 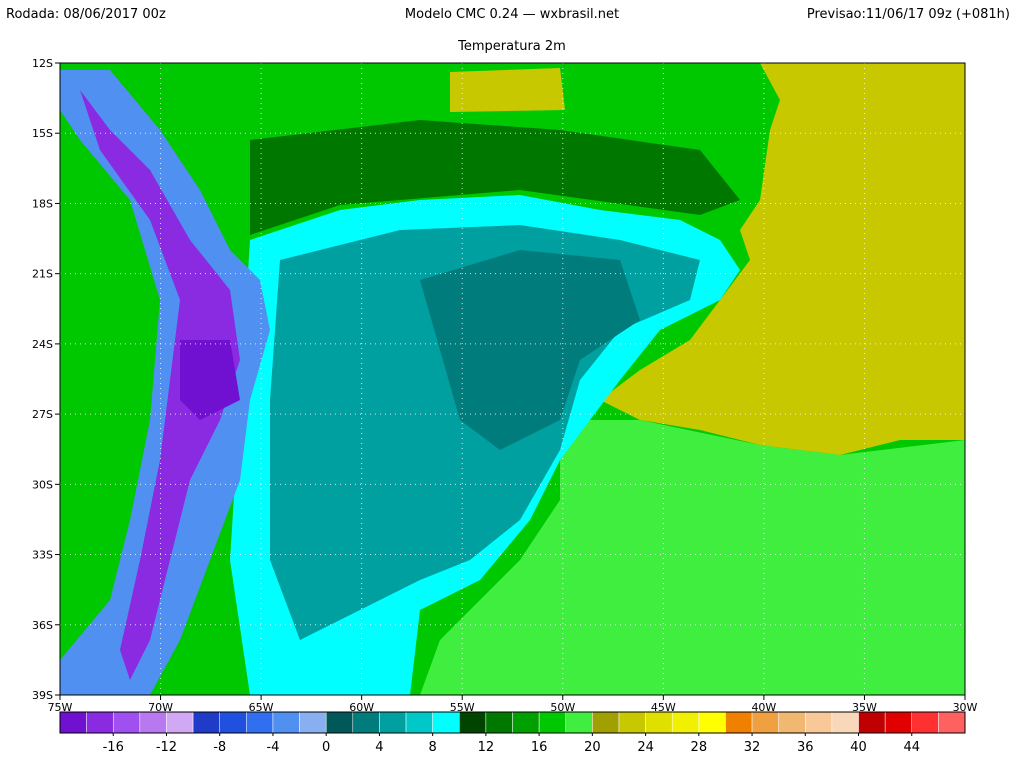 What do you see at coordinates (645, 747) in the screenshot?
I see `colorbar-label: 24` at bounding box center [645, 747].